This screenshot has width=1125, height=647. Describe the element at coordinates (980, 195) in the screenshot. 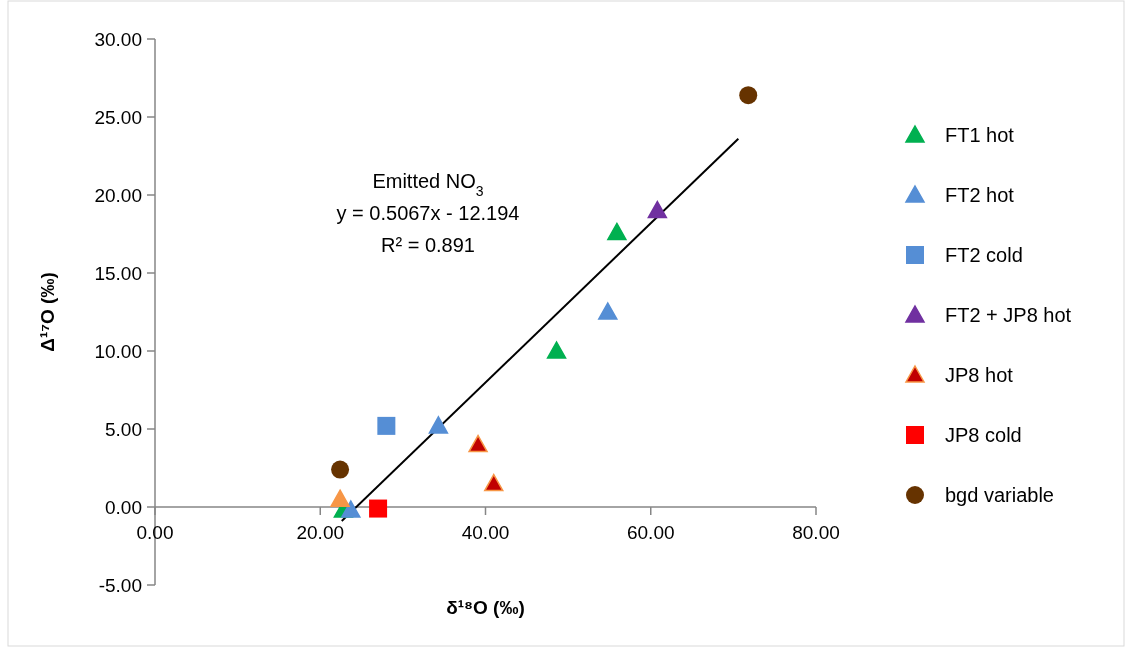

I see `legend-label: FT2 hot` at that location.